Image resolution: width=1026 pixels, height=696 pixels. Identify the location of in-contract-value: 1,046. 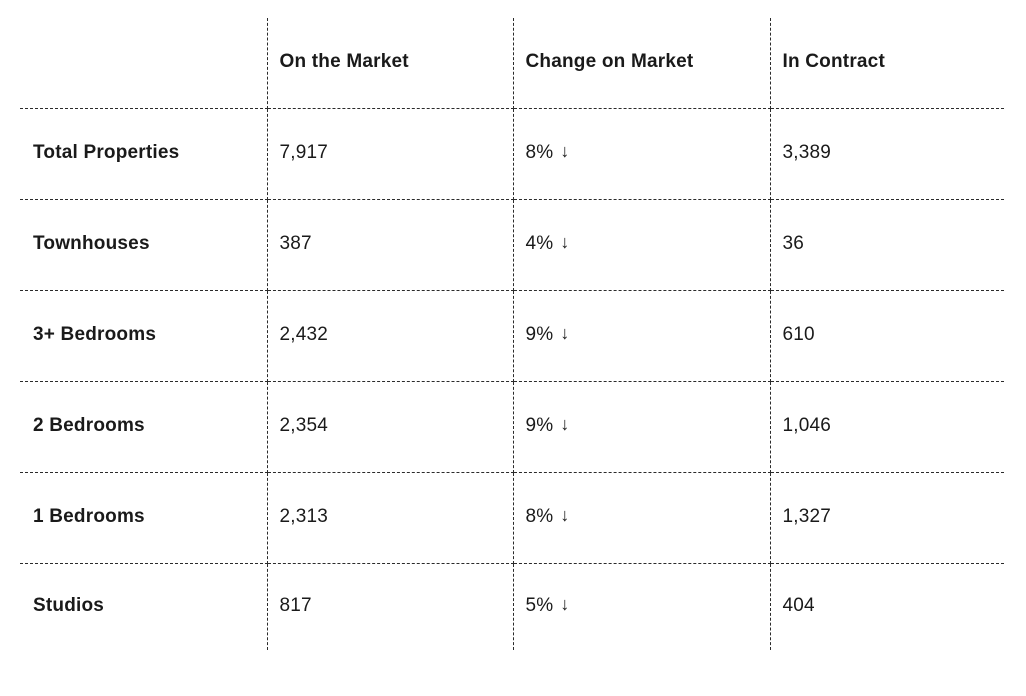
(887, 427).